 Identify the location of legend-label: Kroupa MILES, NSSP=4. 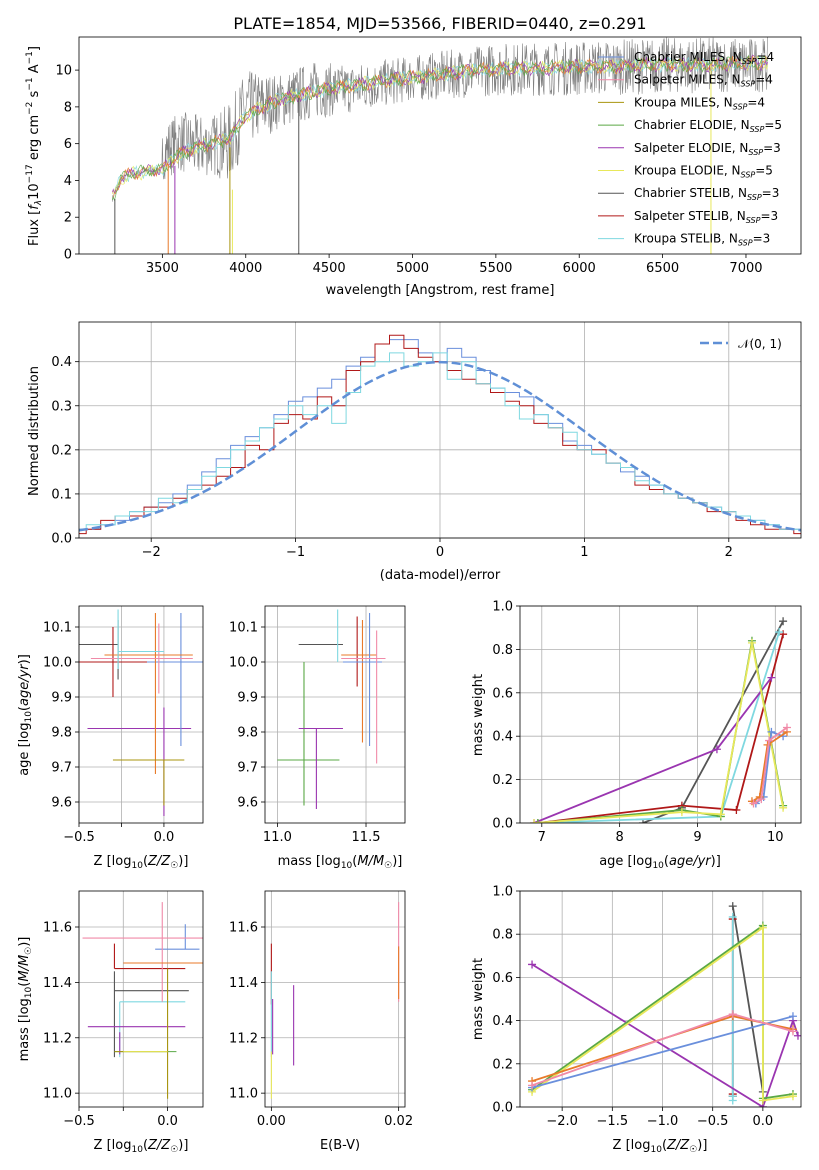
(699, 103).